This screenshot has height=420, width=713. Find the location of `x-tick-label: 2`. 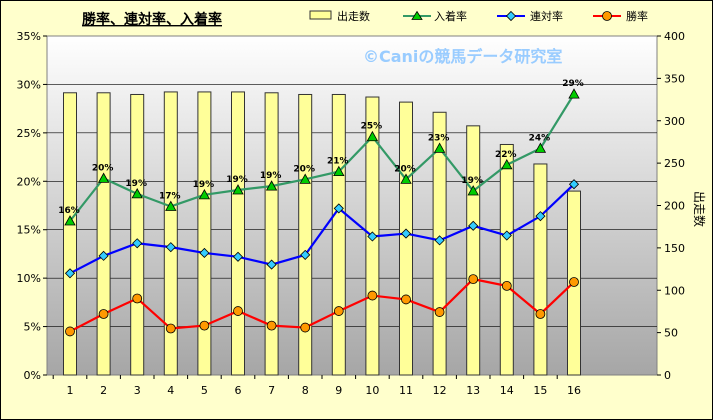

x-tick-label: 2 is located at coordinates (103, 390).